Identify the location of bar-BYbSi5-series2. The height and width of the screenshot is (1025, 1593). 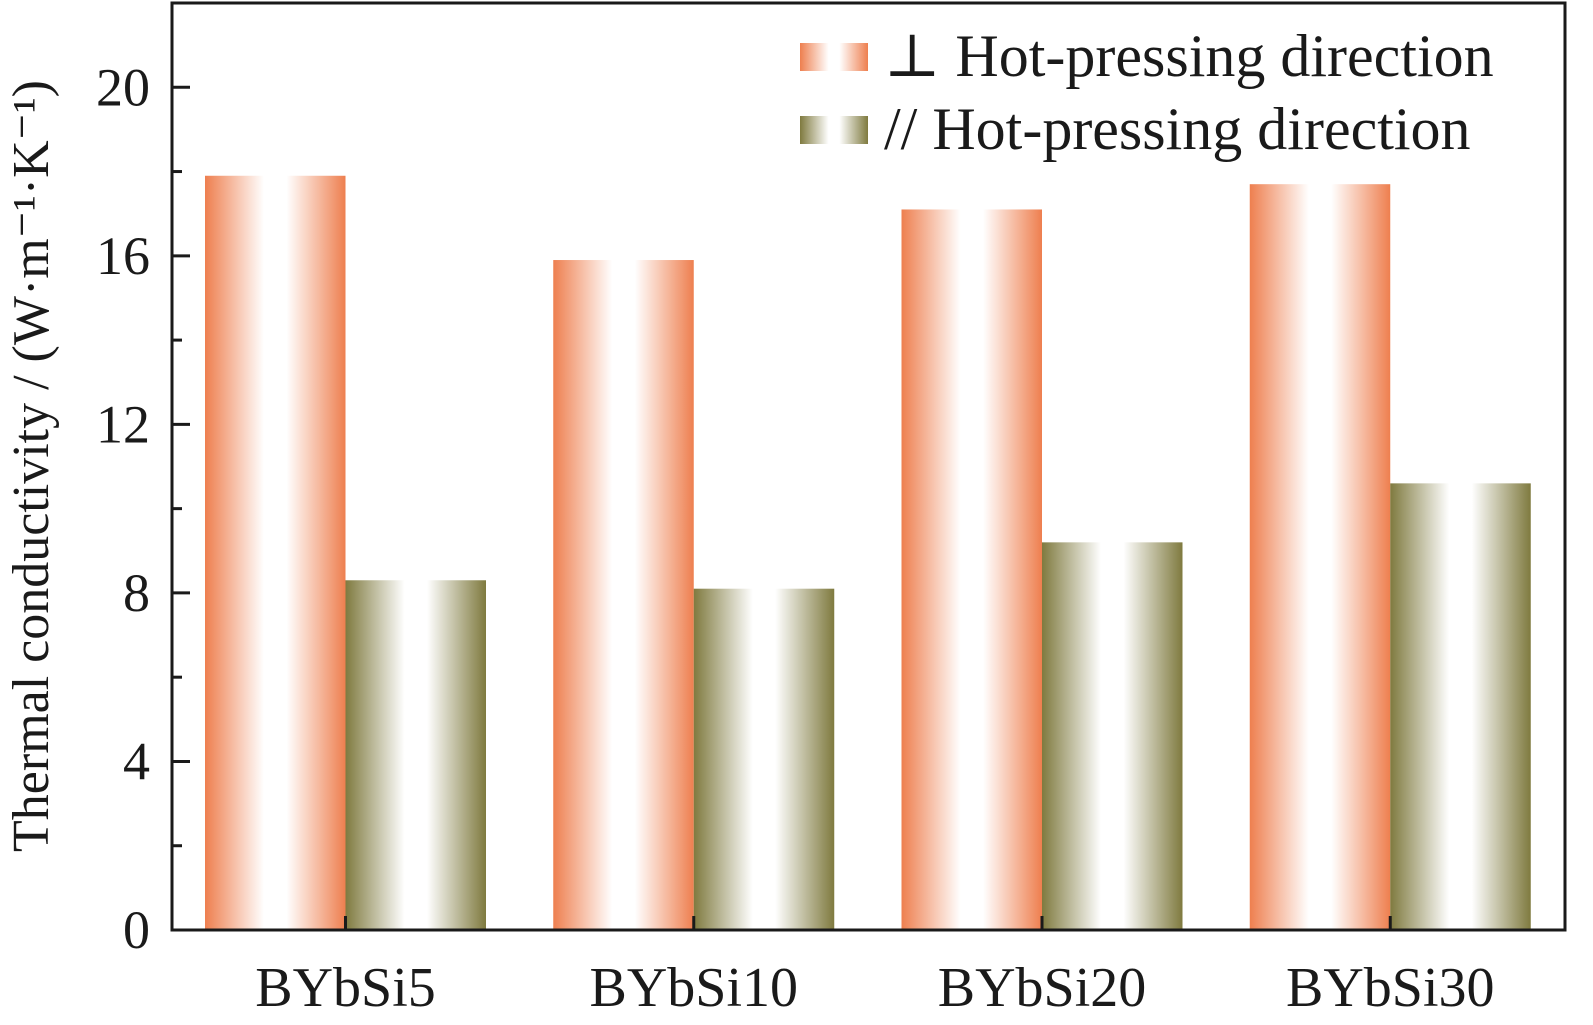
(415, 755).